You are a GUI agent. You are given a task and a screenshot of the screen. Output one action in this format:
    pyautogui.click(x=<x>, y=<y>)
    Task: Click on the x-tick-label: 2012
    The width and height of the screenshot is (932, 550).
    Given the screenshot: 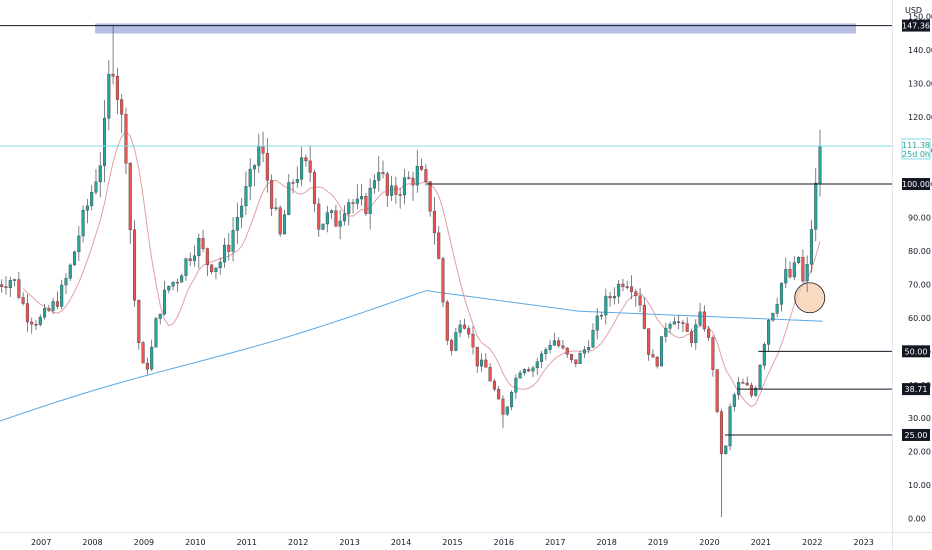 What is the action you would take?
    pyautogui.click(x=298, y=542)
    